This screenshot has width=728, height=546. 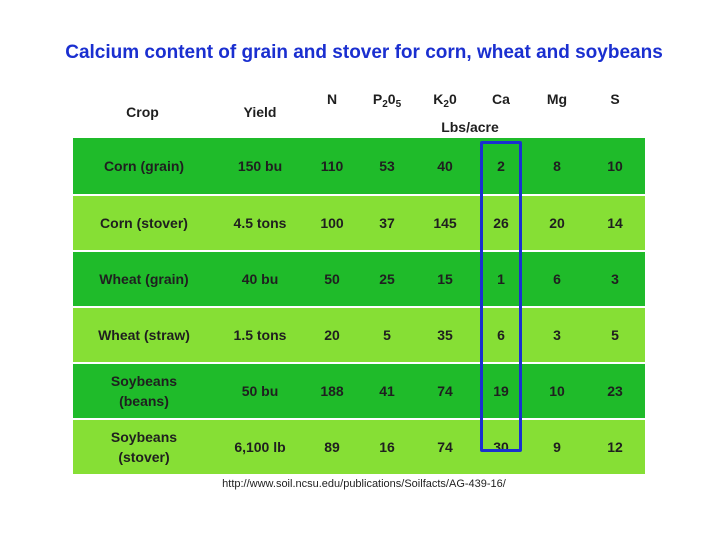 I want to click on cell-crop: Soybeans (beans), so click(x=144, y=391).